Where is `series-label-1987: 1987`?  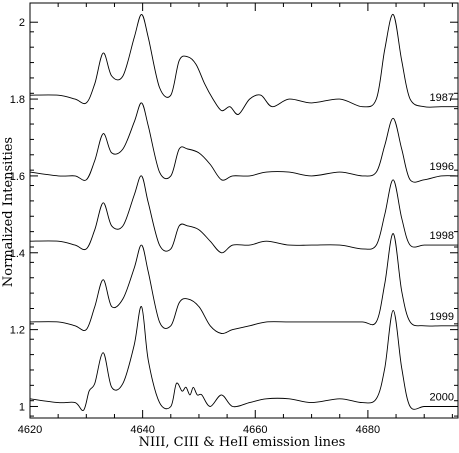
series-label-1987: 1987 is located at coordinates (442, 98).